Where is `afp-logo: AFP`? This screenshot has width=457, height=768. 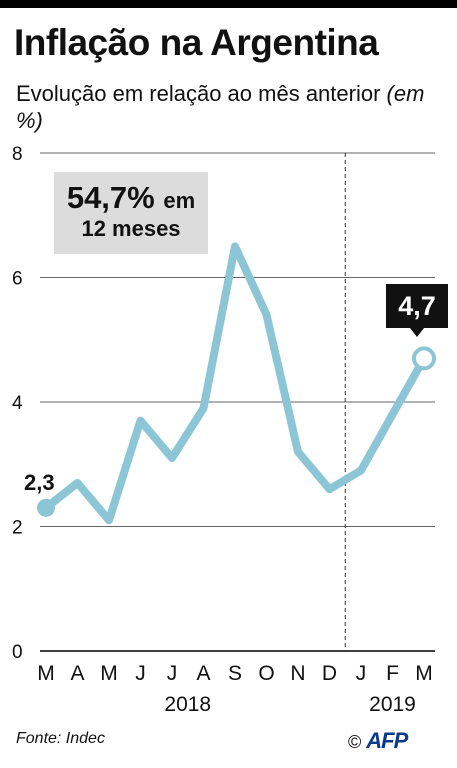 afp-logo: AFP is located at coordinates (387, 740).